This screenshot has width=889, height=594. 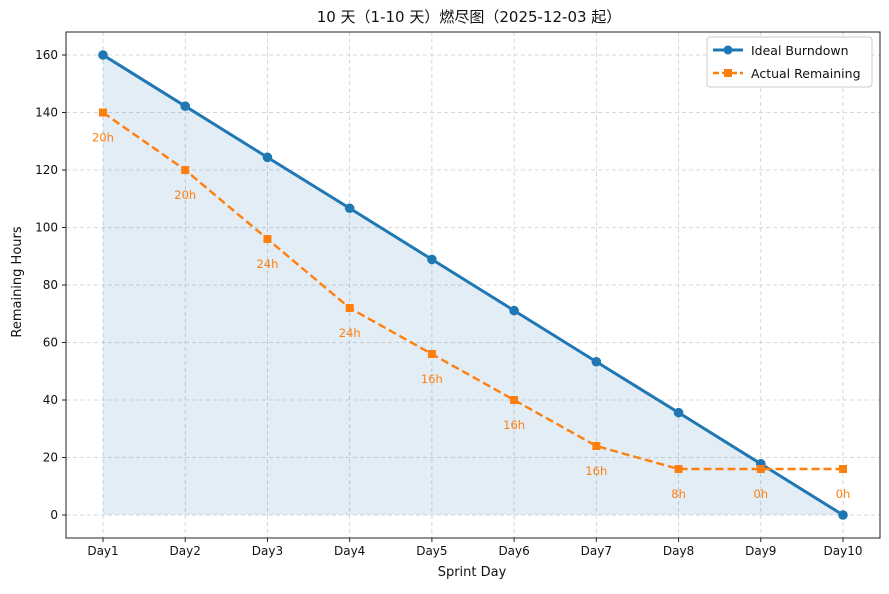 What do you see at coordinates (678, 551) in the screenshot?
I see `x-tick-label: Day8` at bounding box center [678, 551].